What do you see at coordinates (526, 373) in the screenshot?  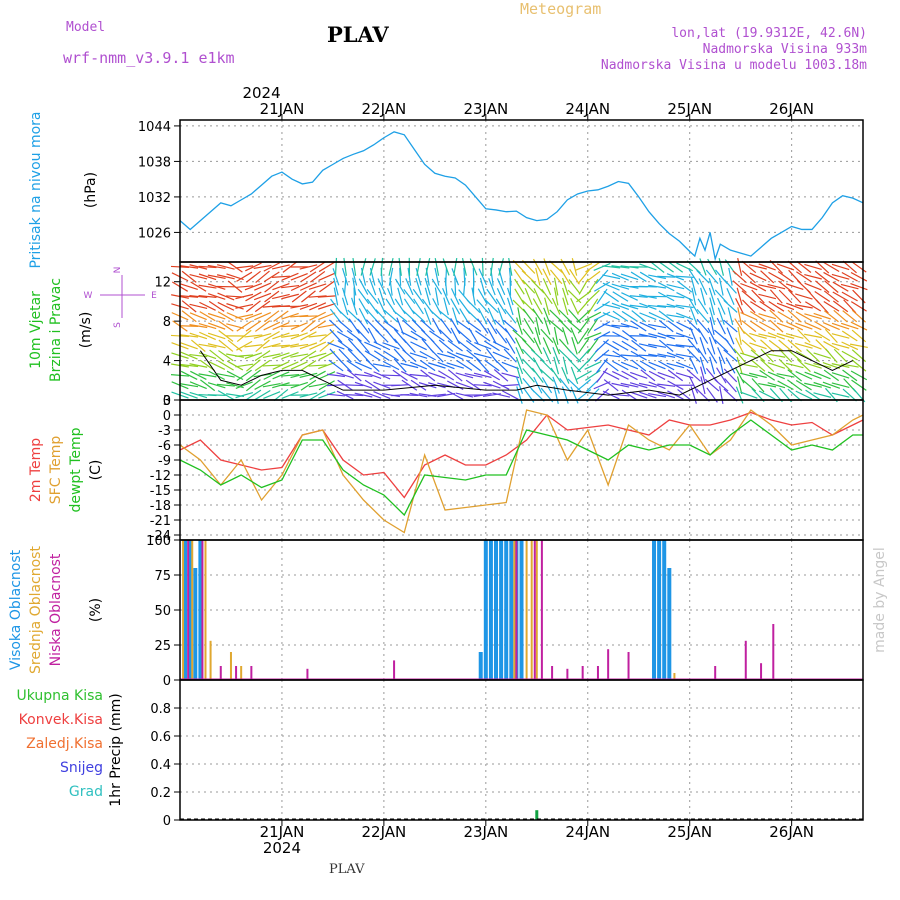 I see `wind-speed-line` at bounding box center [526, 373].